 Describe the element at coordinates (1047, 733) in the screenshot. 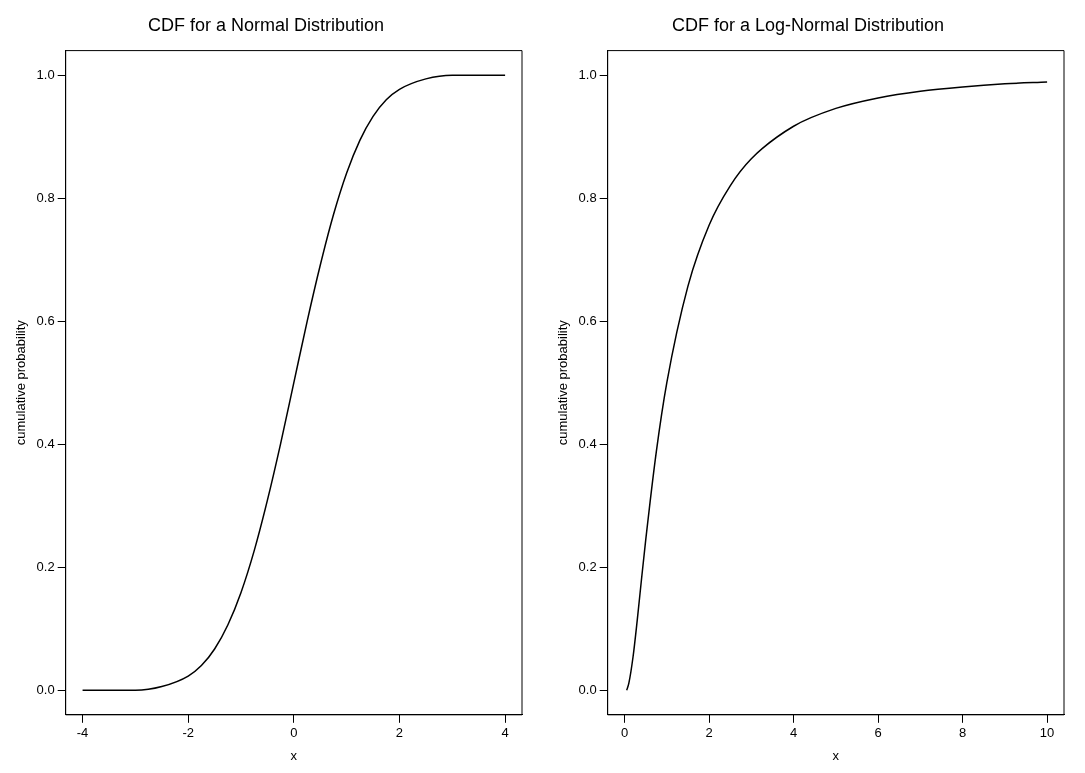

I see `x-tick-label: 10` at that location.